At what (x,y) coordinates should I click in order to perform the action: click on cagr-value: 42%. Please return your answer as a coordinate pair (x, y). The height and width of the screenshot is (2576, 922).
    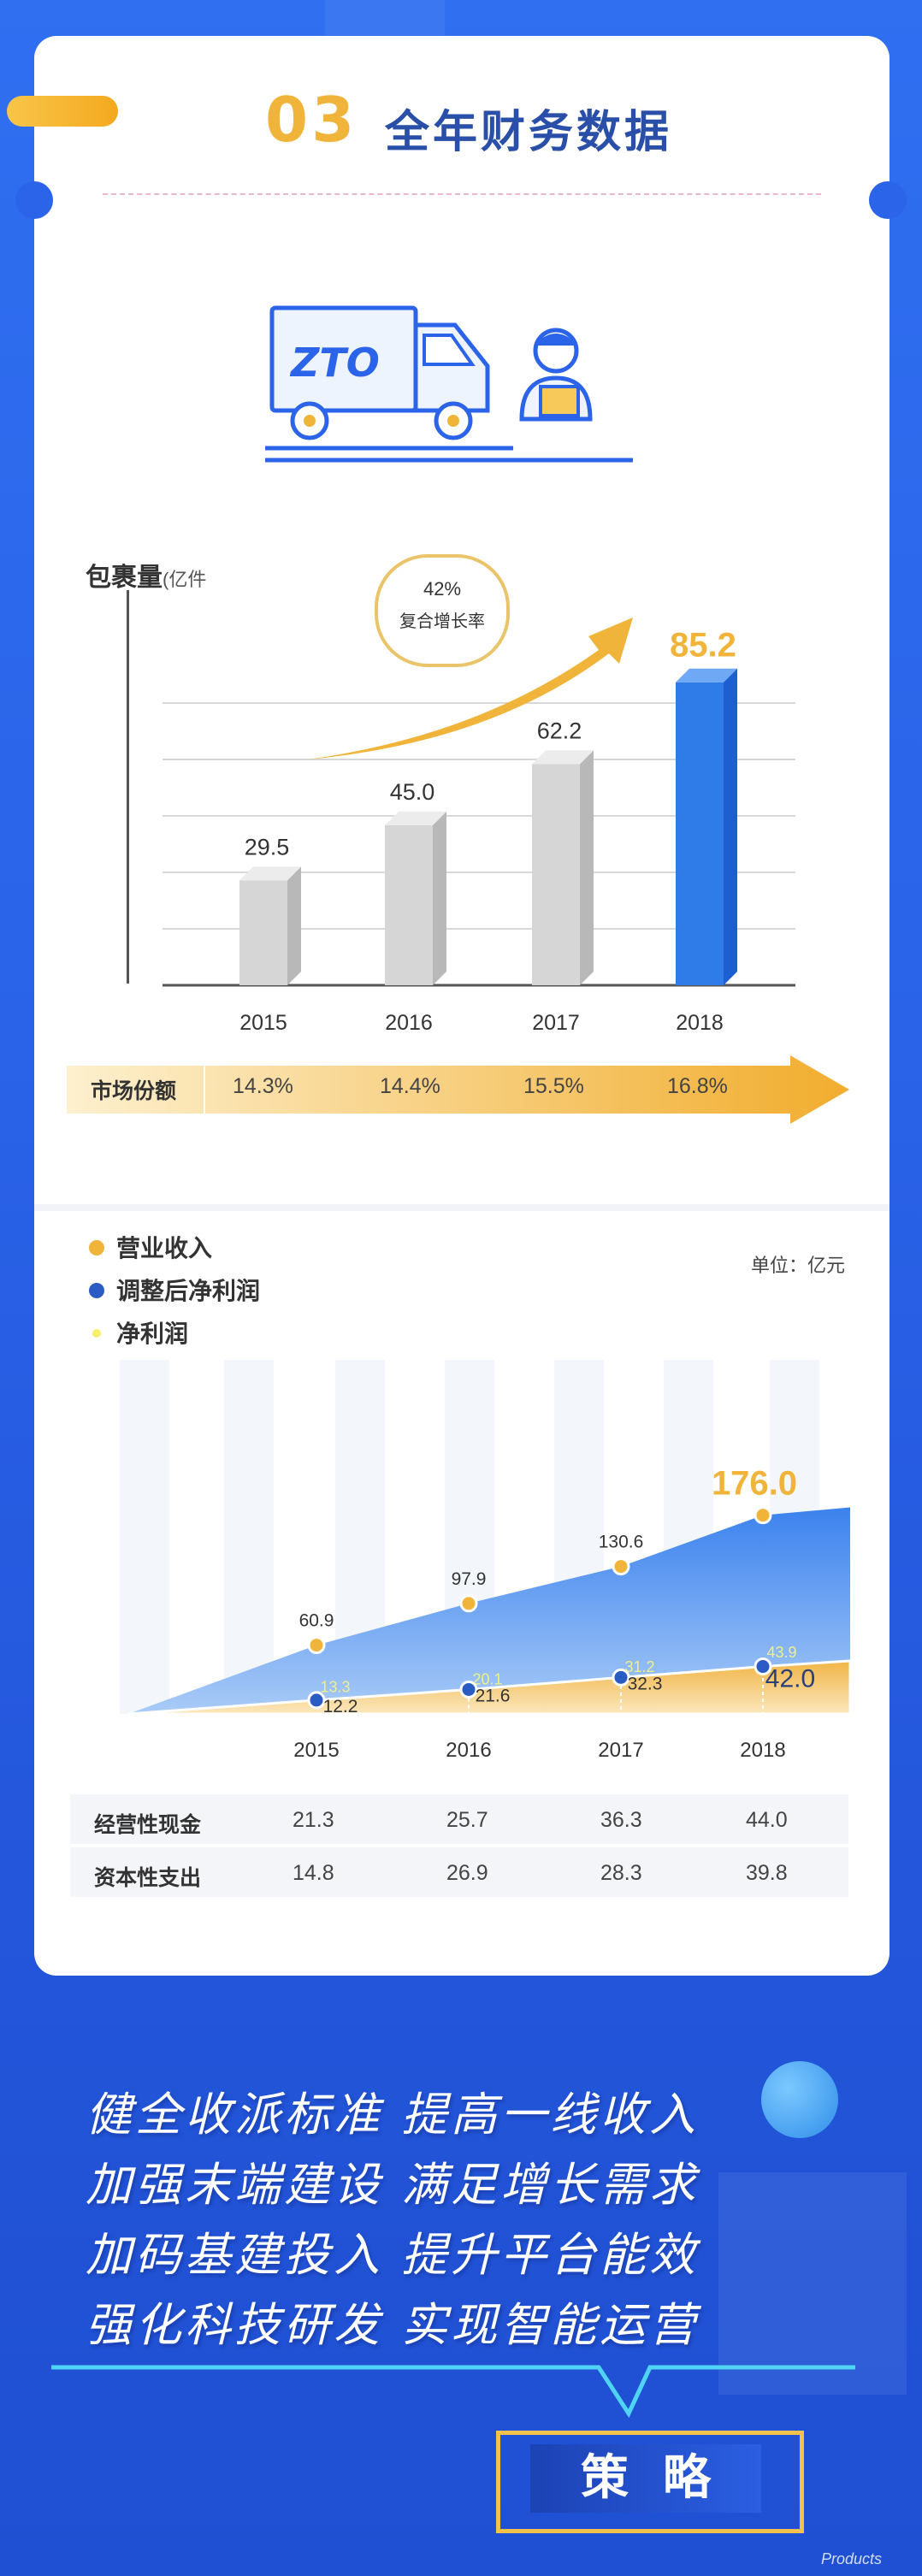
    Looking at the image, I should click on (443, 589).